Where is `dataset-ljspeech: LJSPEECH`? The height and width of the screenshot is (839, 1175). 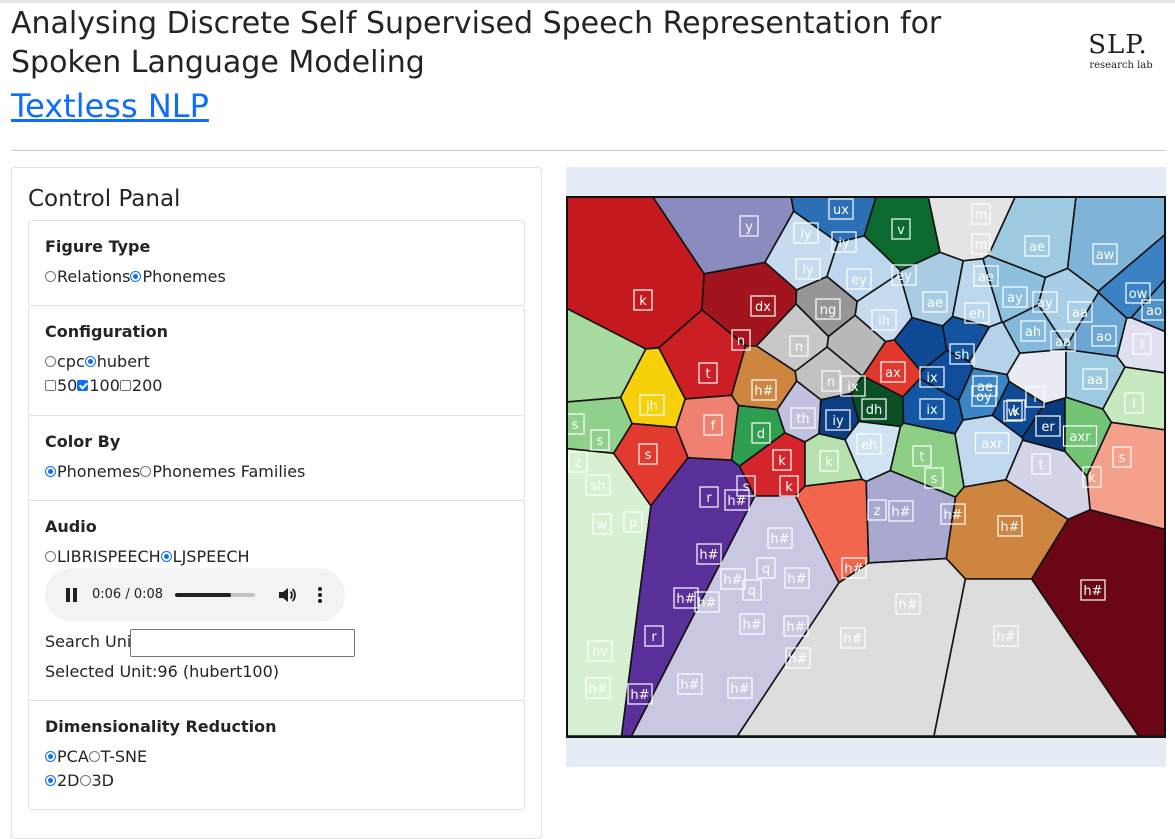
dataset-ljspeech: LJSPEECH is located at coordinates (205, 556).